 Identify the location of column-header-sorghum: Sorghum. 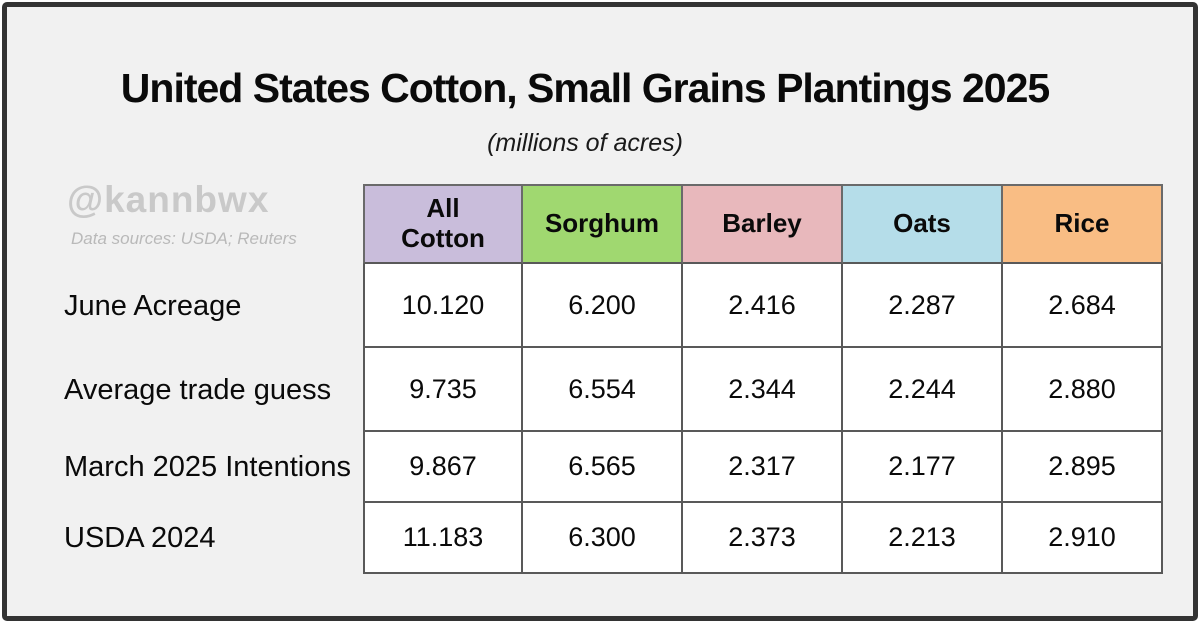
(603, 224).